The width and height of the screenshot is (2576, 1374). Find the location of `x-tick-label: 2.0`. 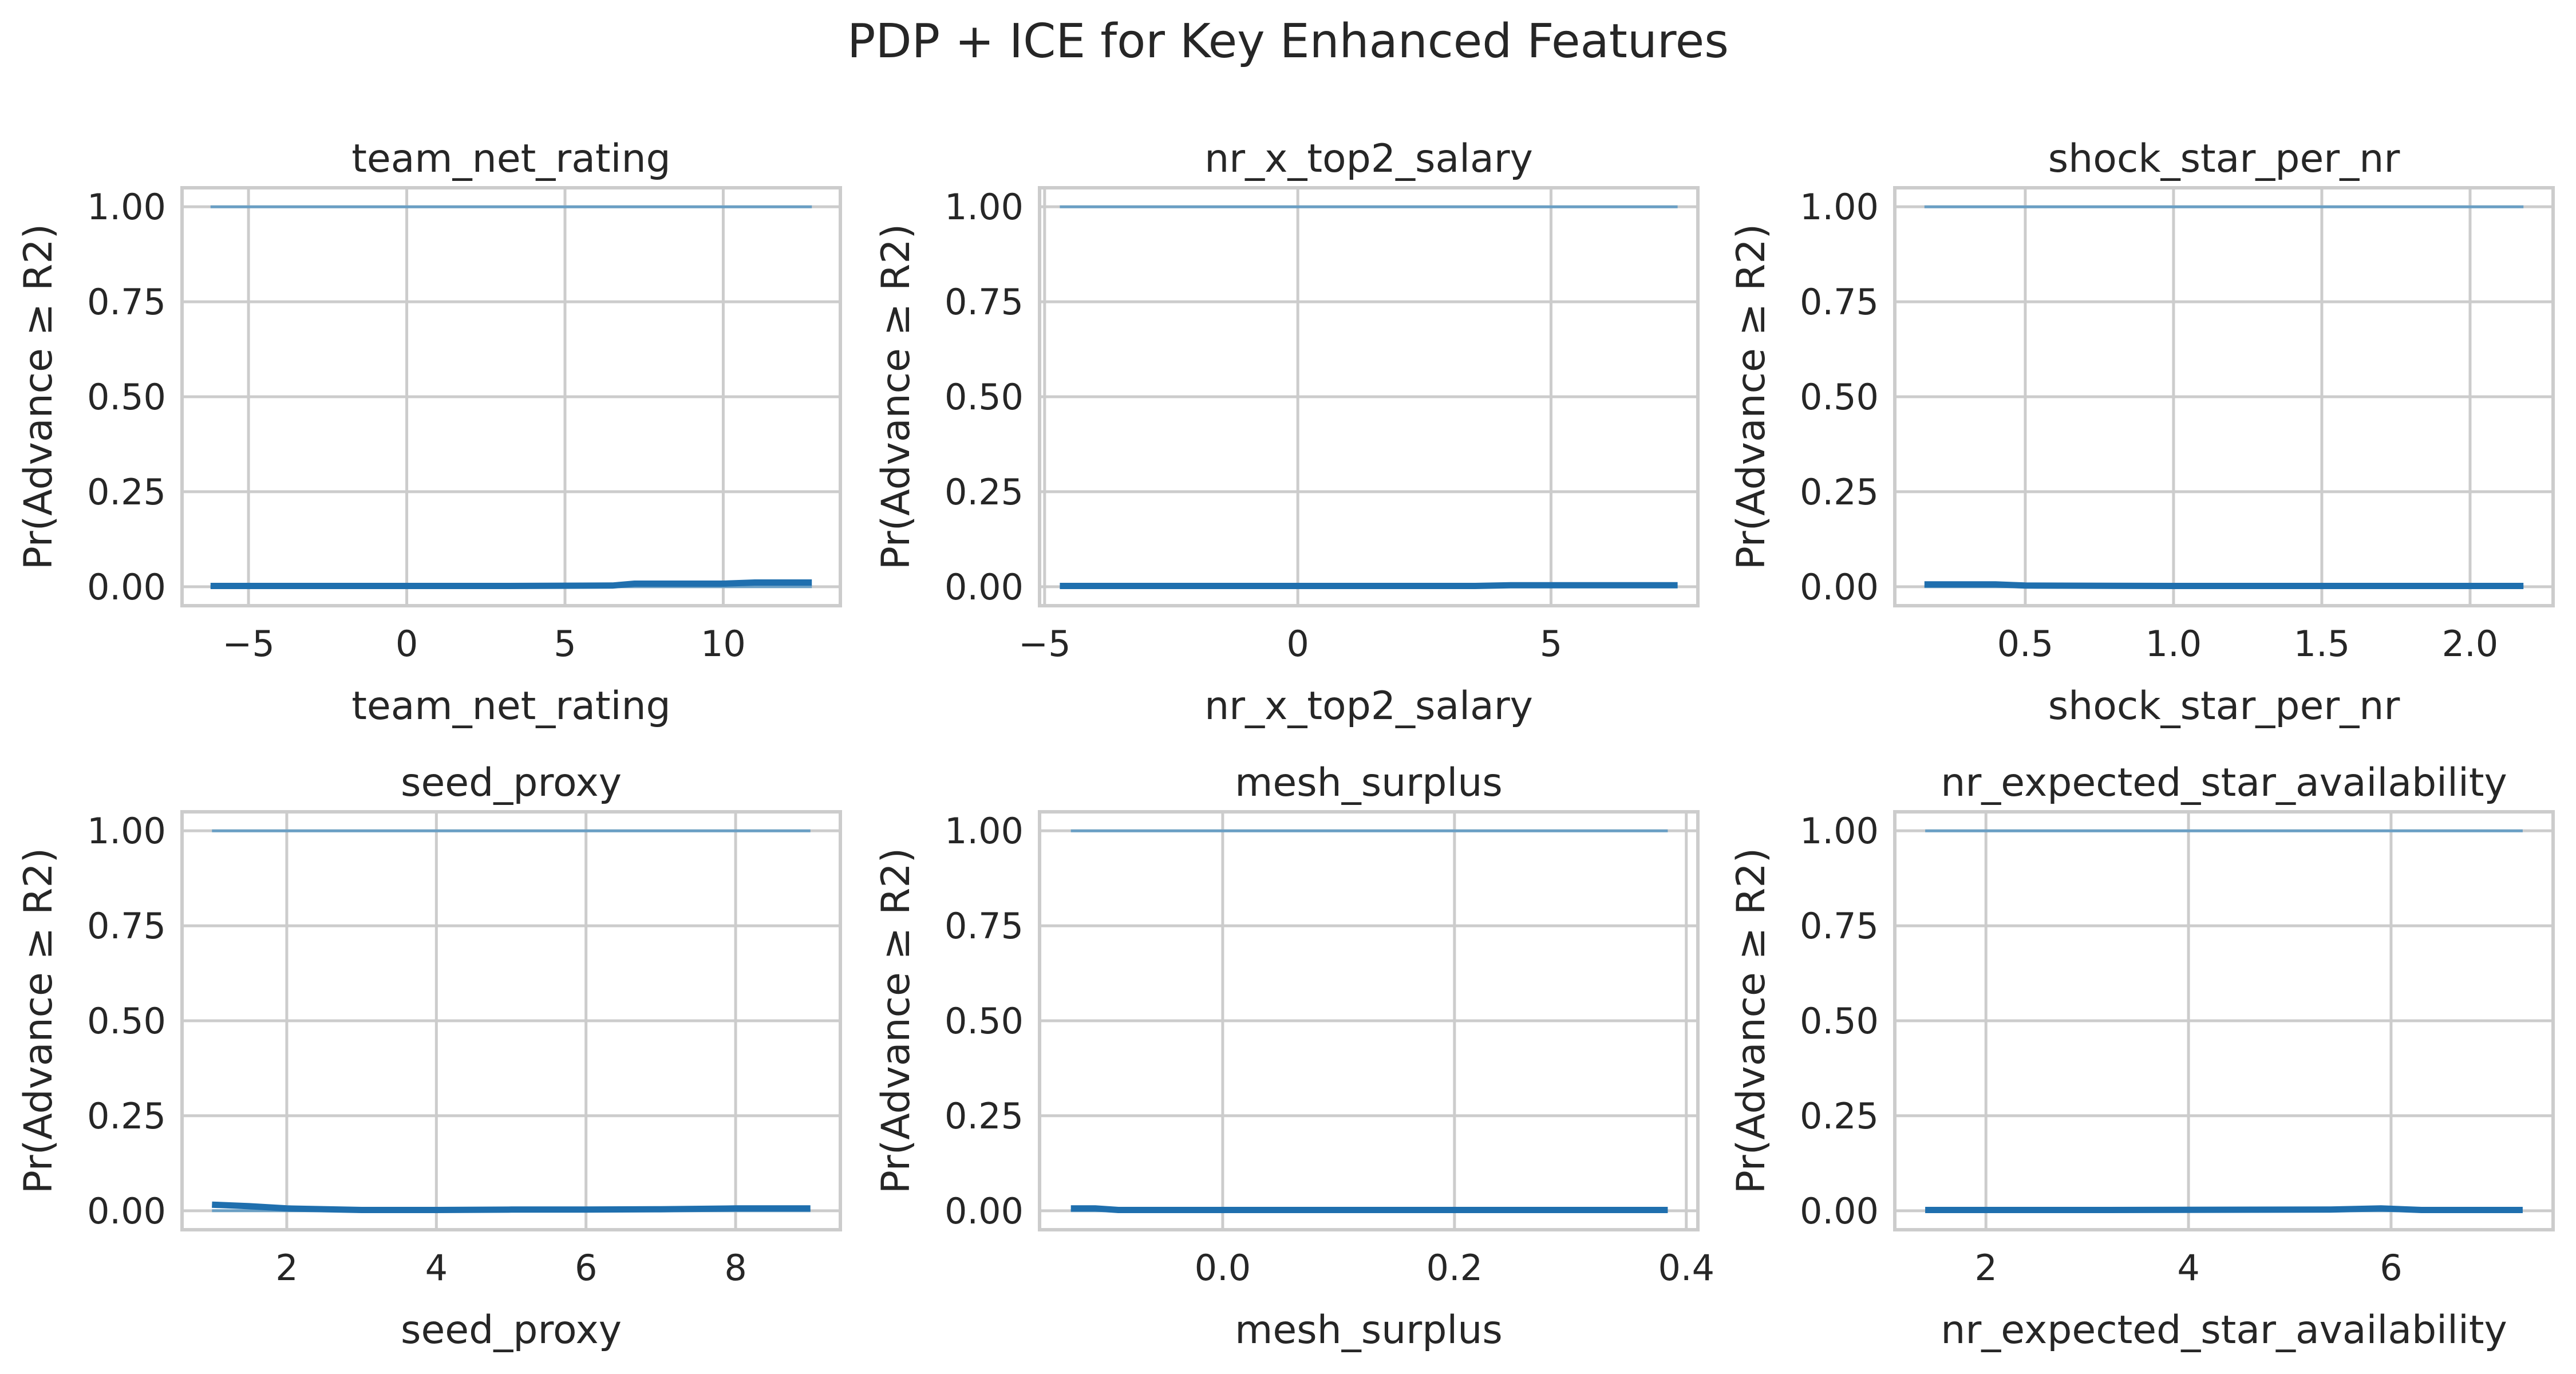

x-tick-label: 2.0 is located at coordinates (2470, 644).